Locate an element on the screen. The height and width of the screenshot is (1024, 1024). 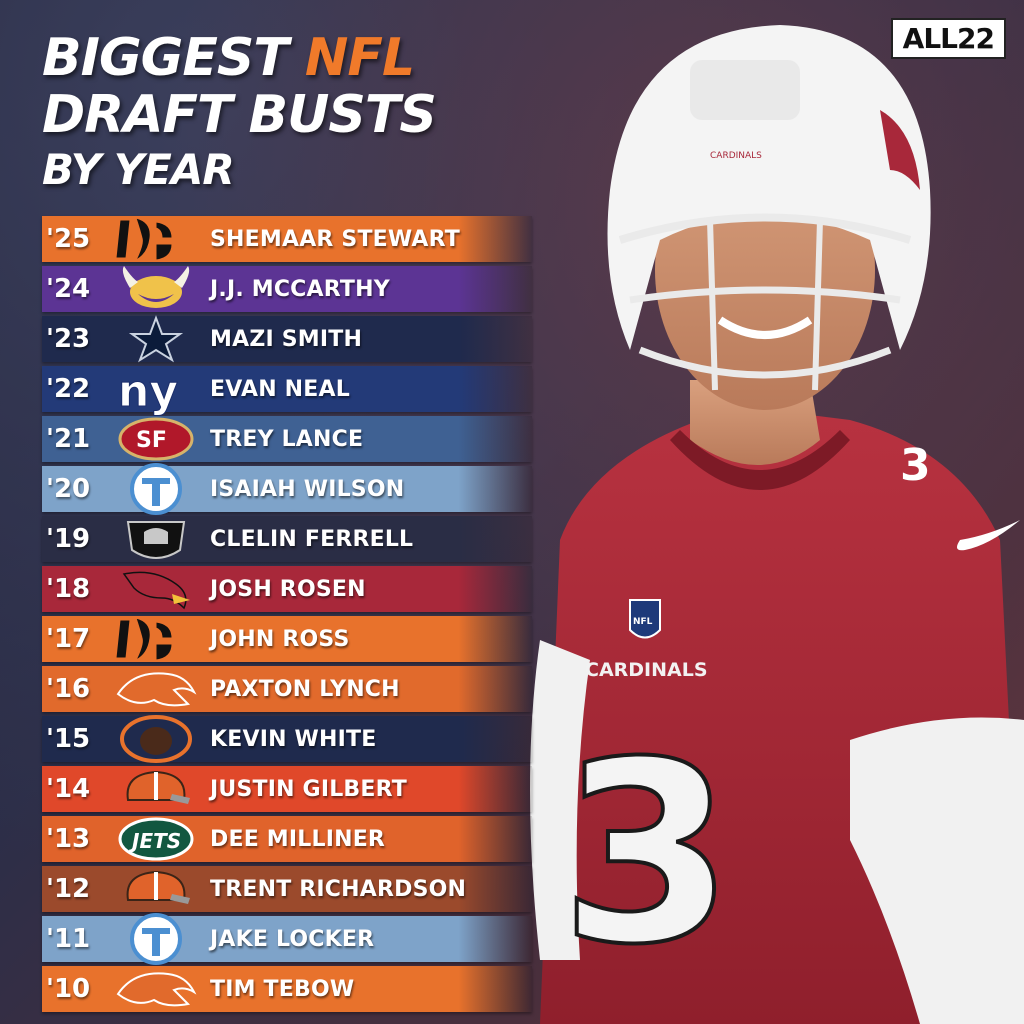
title-accent: NFL is located at coordinates (359, 58).